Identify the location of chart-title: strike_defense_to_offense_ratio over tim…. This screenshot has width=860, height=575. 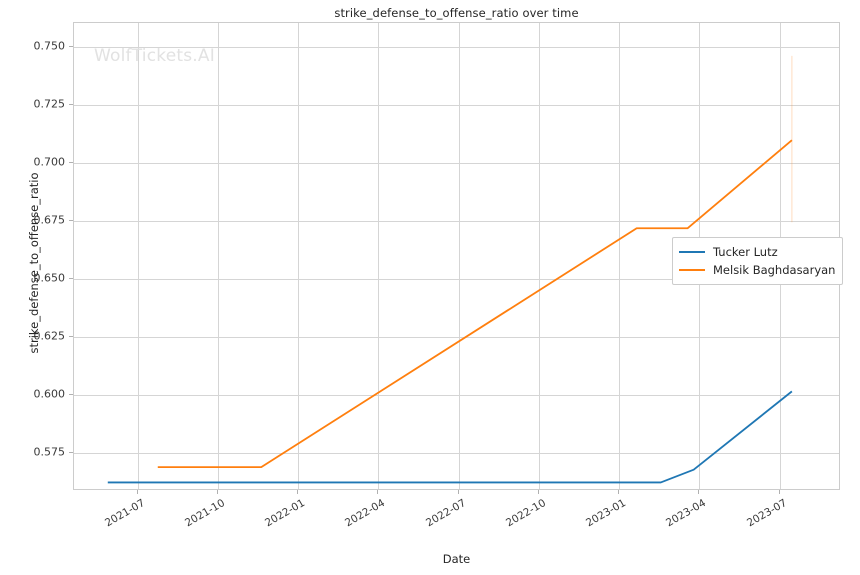
(456, 13).